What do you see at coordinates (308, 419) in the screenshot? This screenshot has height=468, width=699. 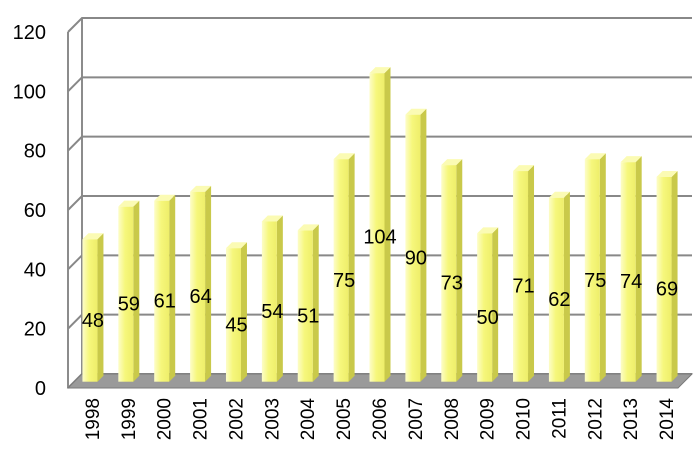 I see `x-tick-label-2004: 2004` at bounding box center [308, 419].